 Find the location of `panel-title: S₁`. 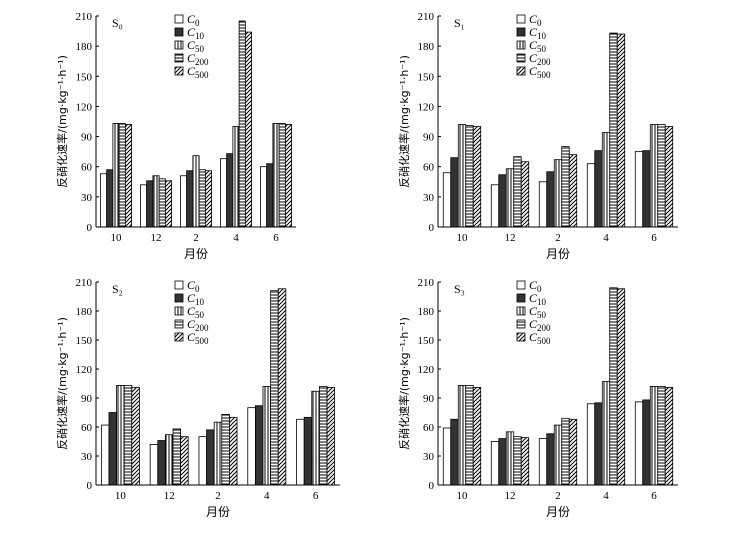

panel-title: S₁ is located at coordinates (459, 23).